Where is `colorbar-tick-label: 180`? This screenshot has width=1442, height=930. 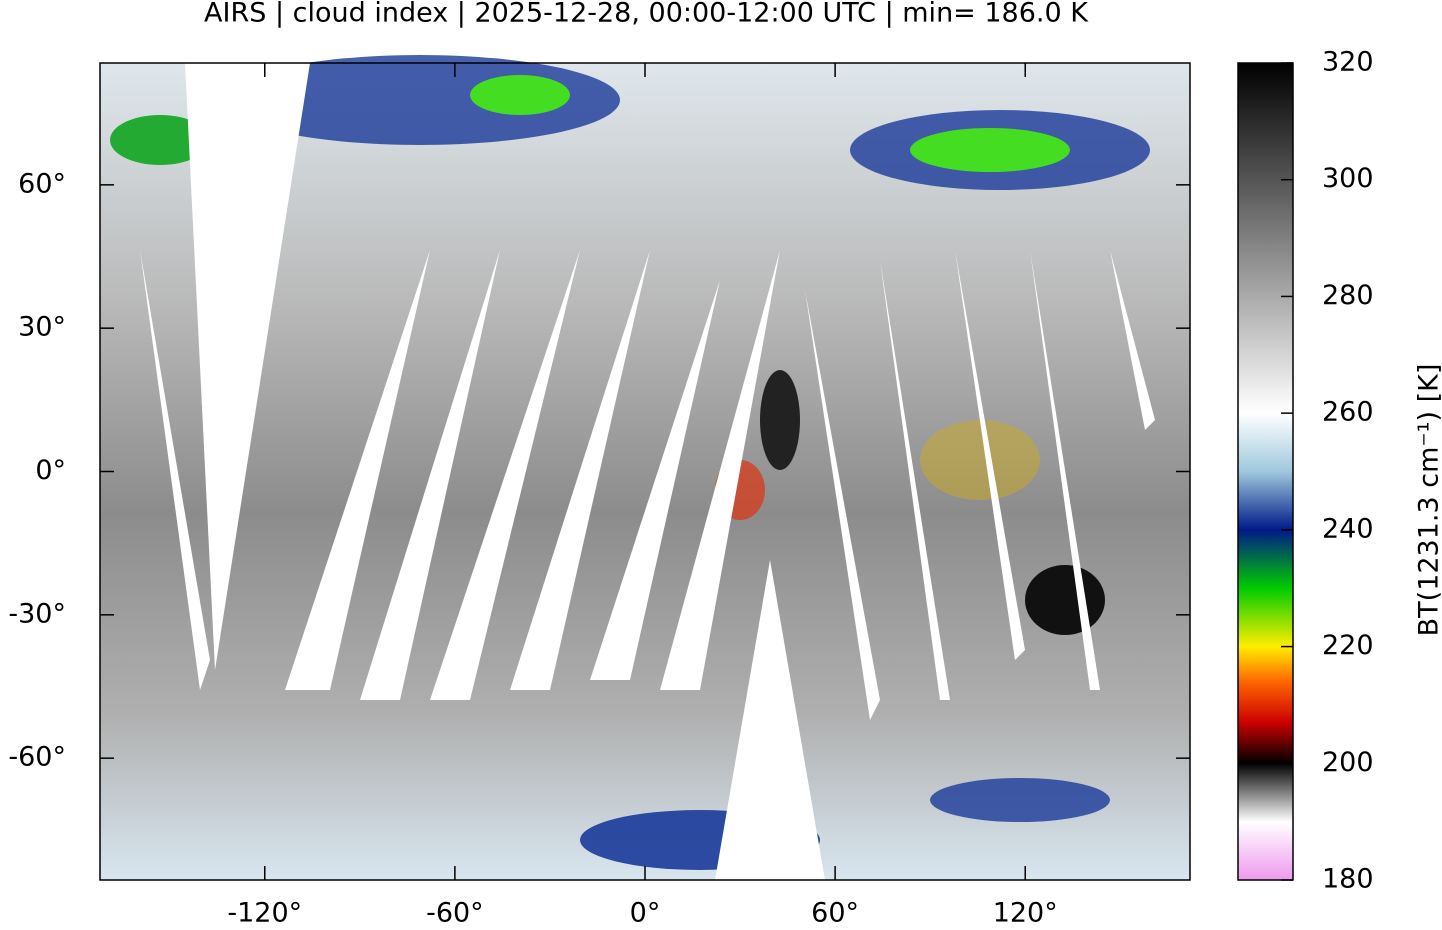 colorbar-tick-label: 180 is located at coordinates (1348, 879).